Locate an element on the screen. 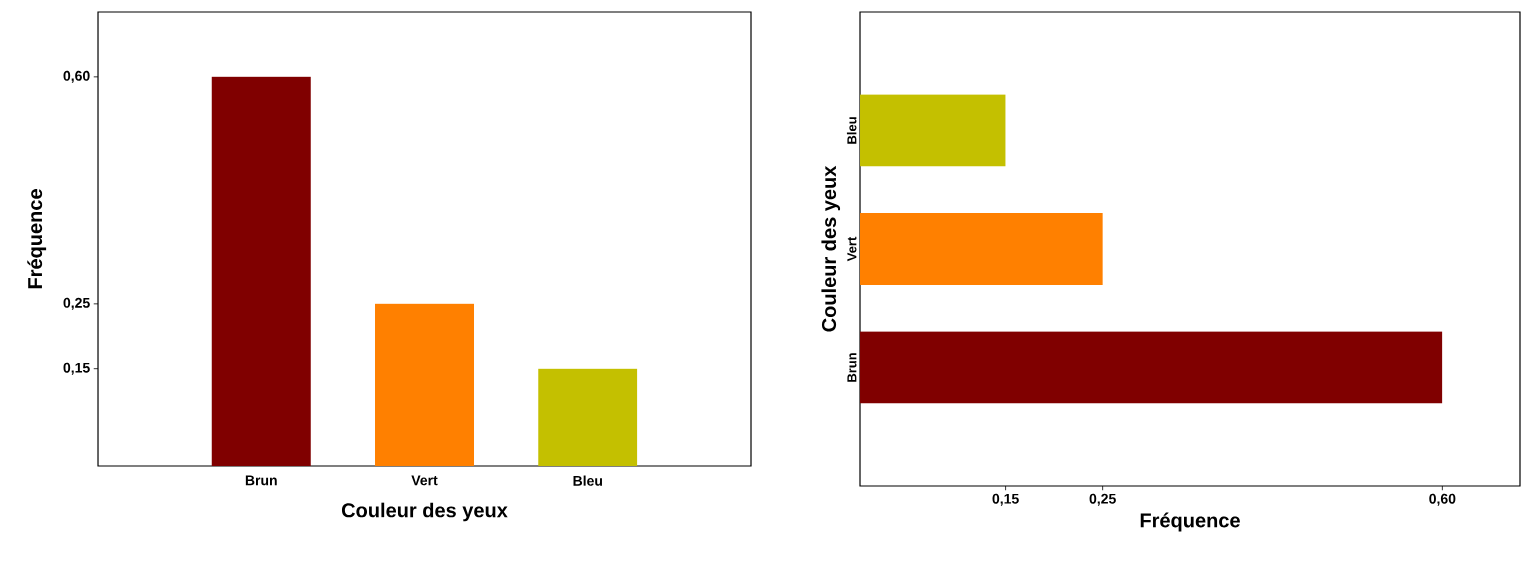 Image resolution: width=1524 pixels, height=569 pixels. y-tick-label: 0,60 is located at coordinates (76, 76).